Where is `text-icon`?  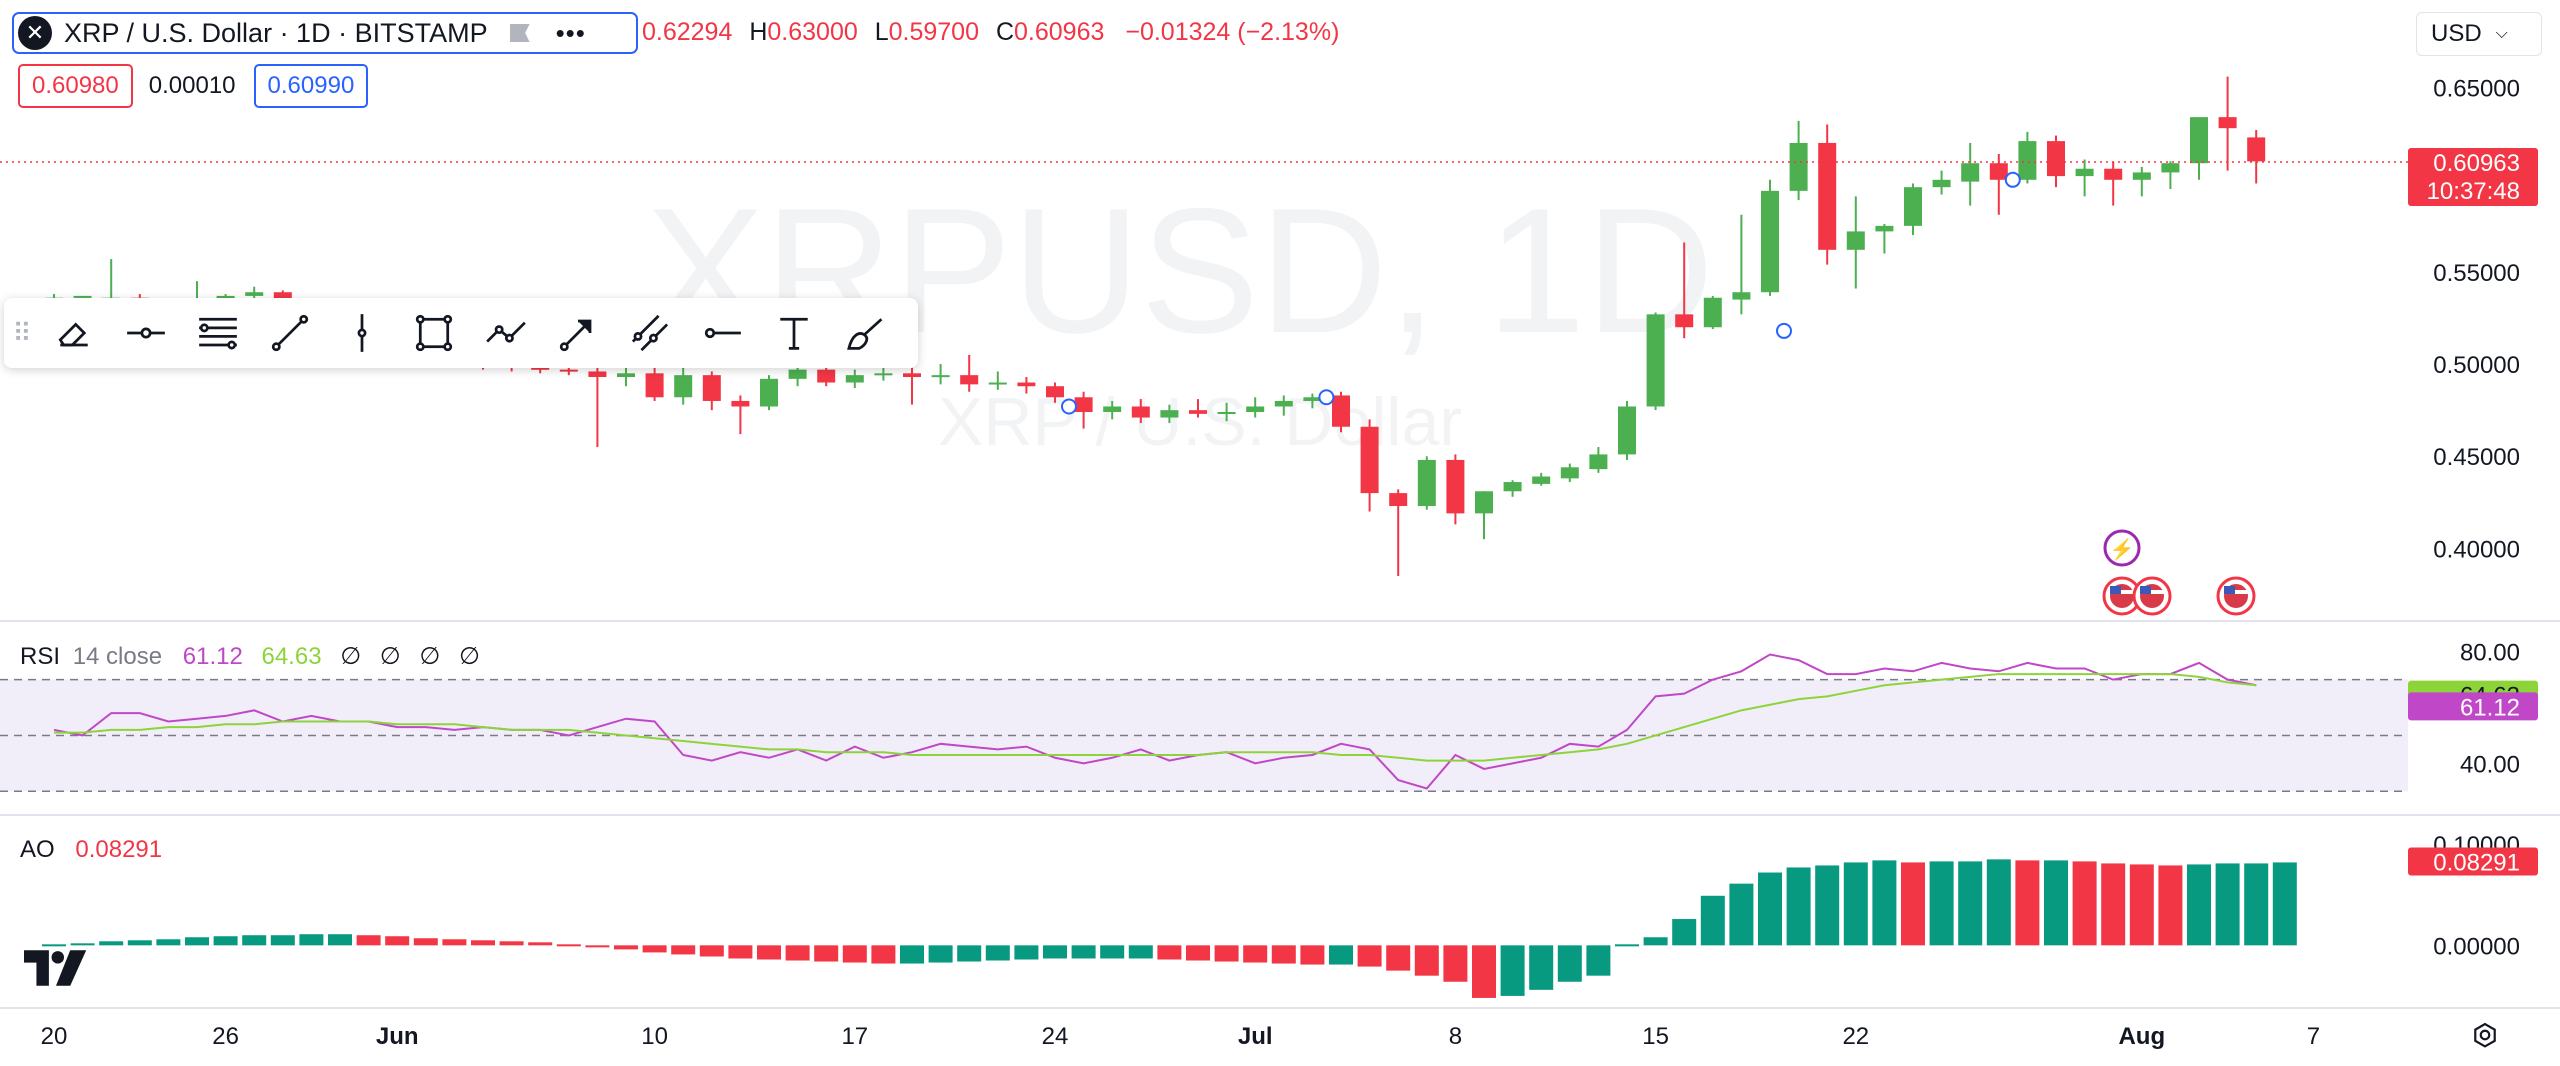
text-icon is located at coordinates (794, 333).